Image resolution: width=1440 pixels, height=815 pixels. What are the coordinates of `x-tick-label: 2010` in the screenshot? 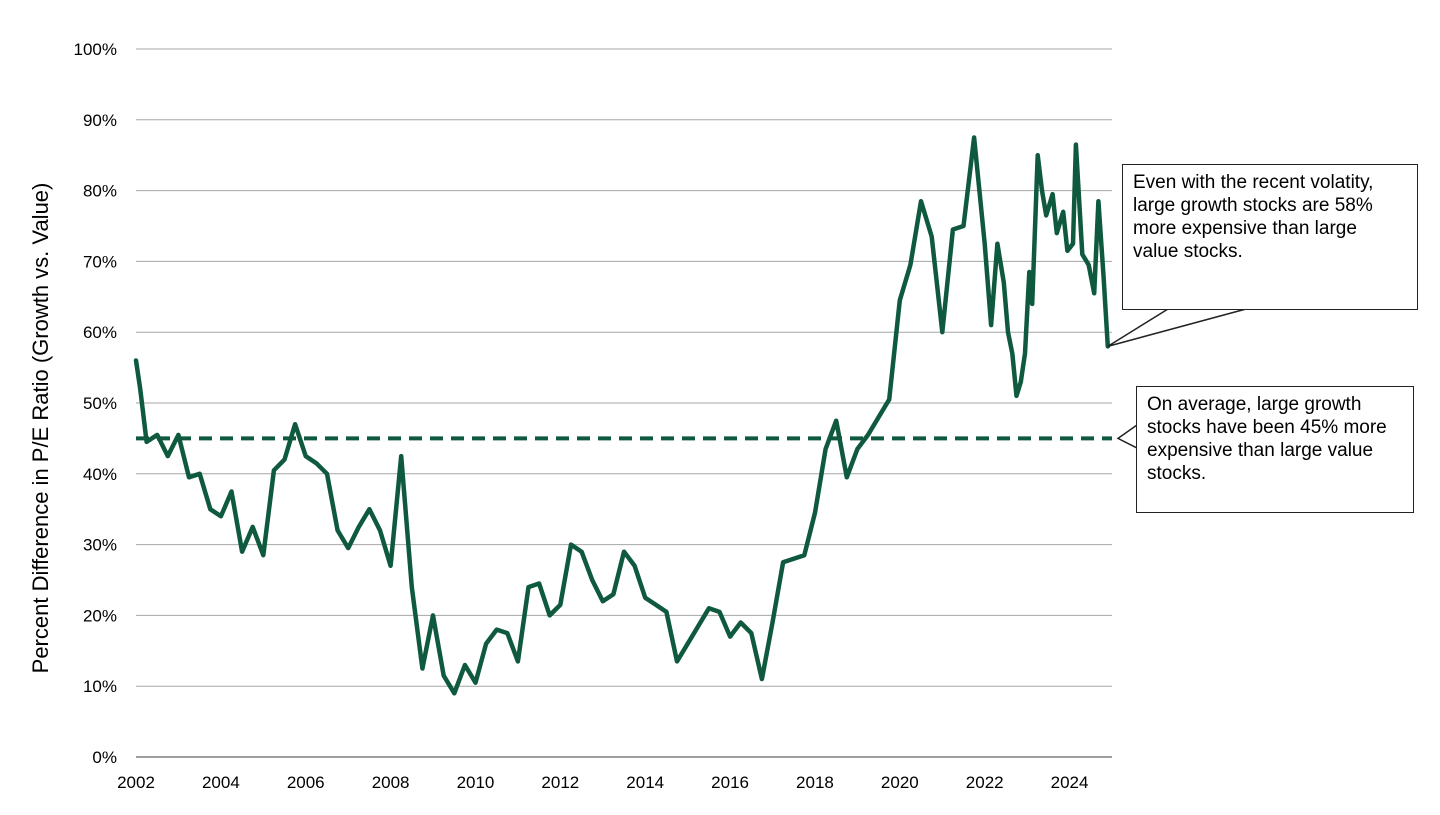 It's located at (476, 782).